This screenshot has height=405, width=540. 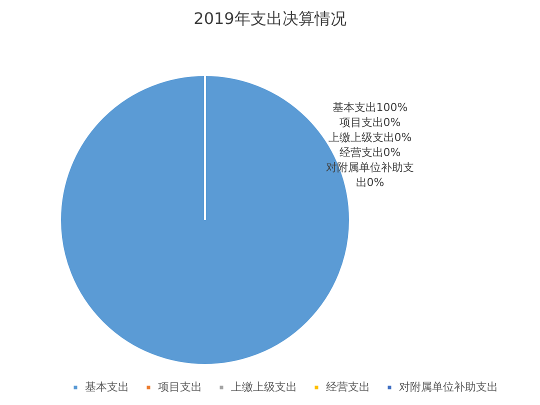 What do you see at coordinates (370, 122) in the screenshot?
I see `text: 项目支出0%` at bounding box center [370, 122].